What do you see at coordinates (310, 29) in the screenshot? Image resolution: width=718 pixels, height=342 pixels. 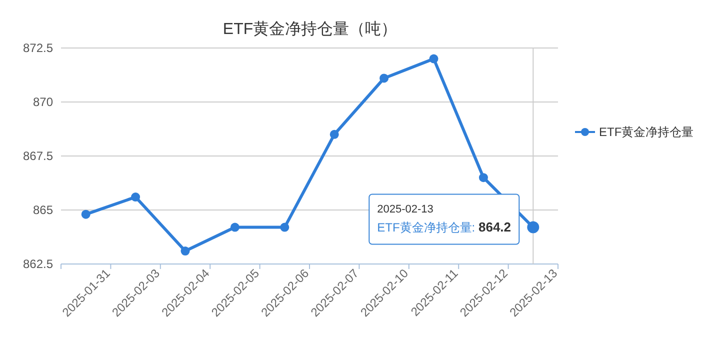 I see `chart-title: ETF黄金净持仓量（吨）` at bounding box center [310, 29].